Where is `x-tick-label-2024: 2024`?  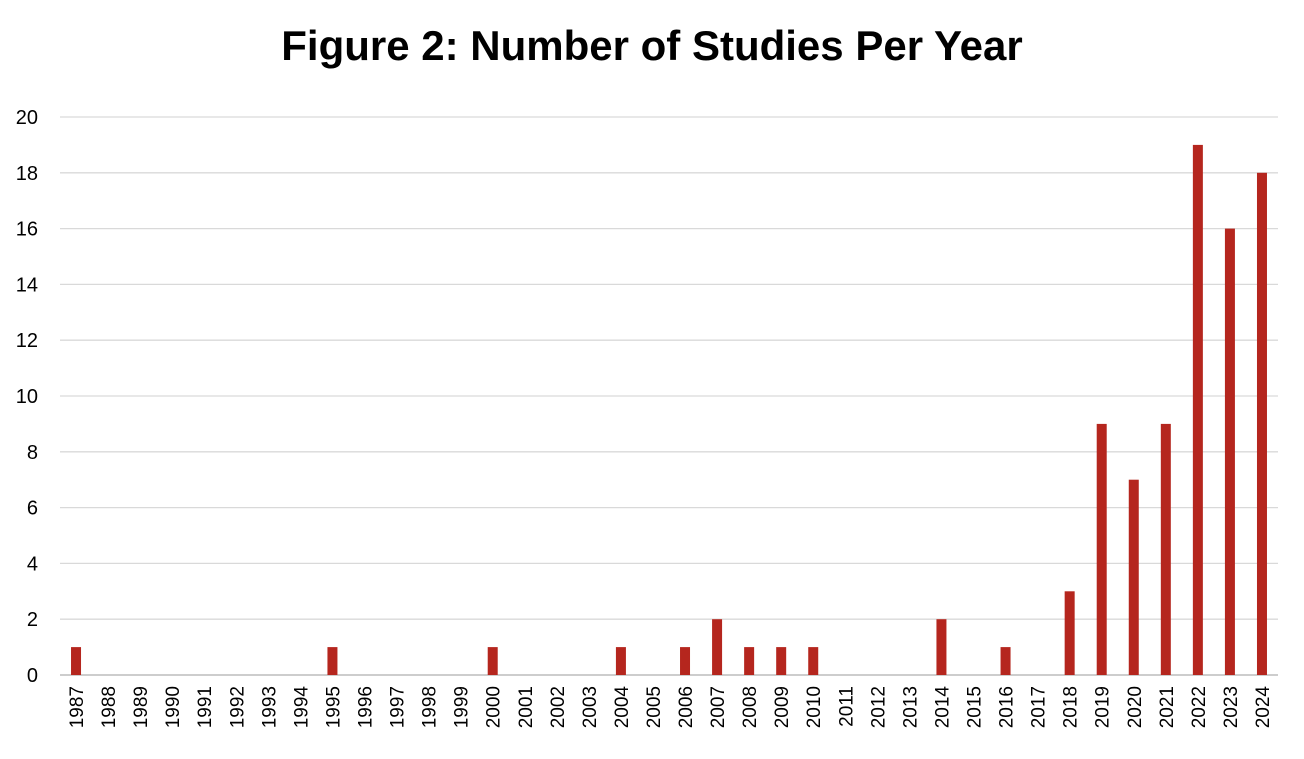 x-tick-label-2024: 2024 is located at coordinates (1263, 707).